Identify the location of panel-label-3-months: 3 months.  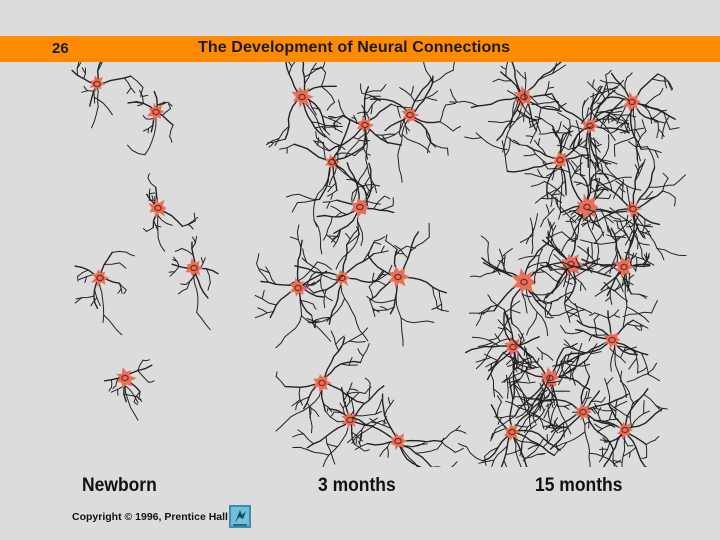
(357, 485).